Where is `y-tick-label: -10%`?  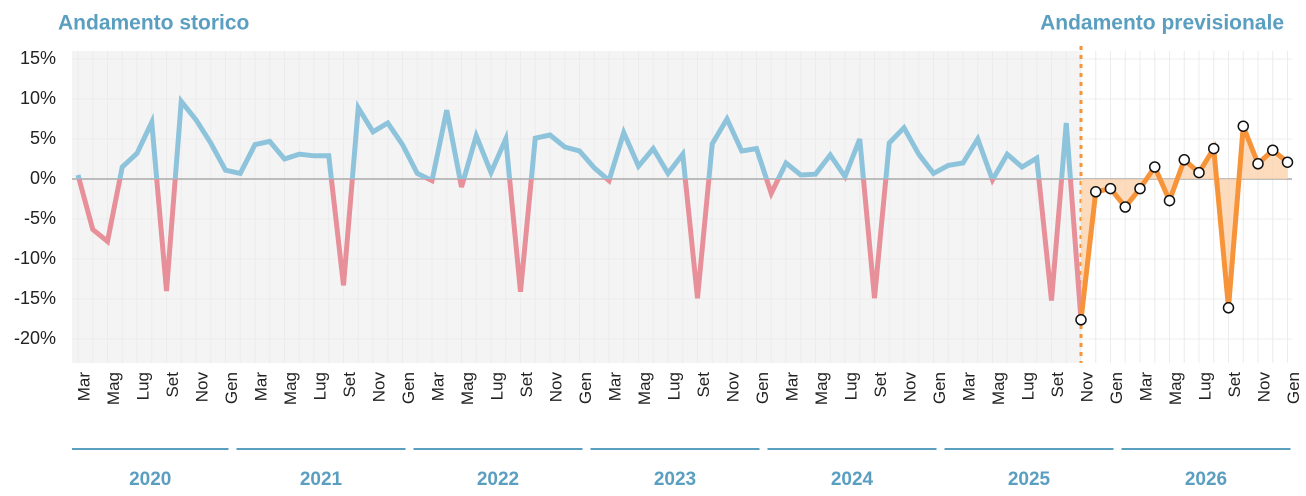 y-tick-label: -10% is located at coordinates (35, 258).